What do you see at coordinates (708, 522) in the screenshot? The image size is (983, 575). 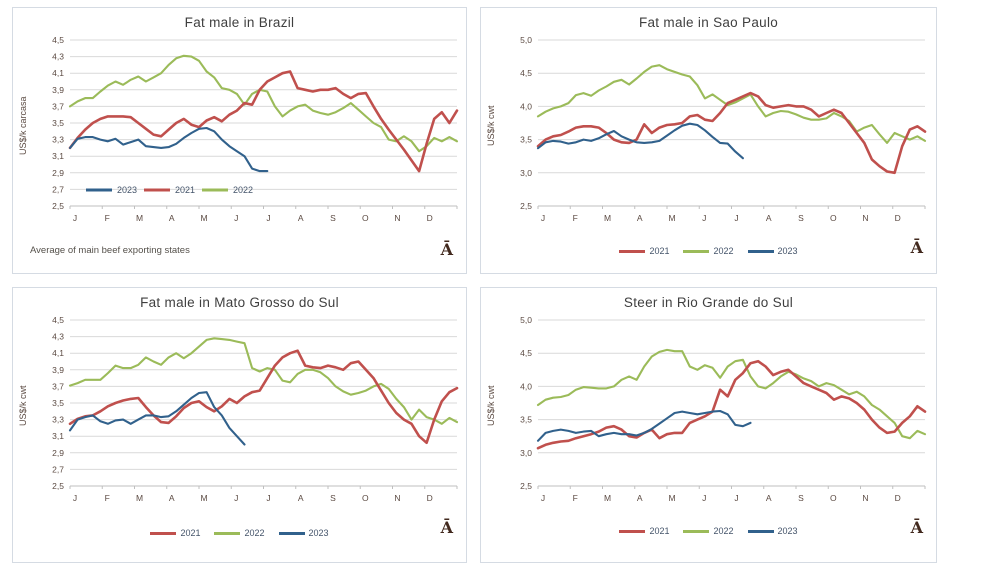 I see `panel-footer-rio-grande: 2021 2022 2023 Ā` at bounding box center [708, 522].